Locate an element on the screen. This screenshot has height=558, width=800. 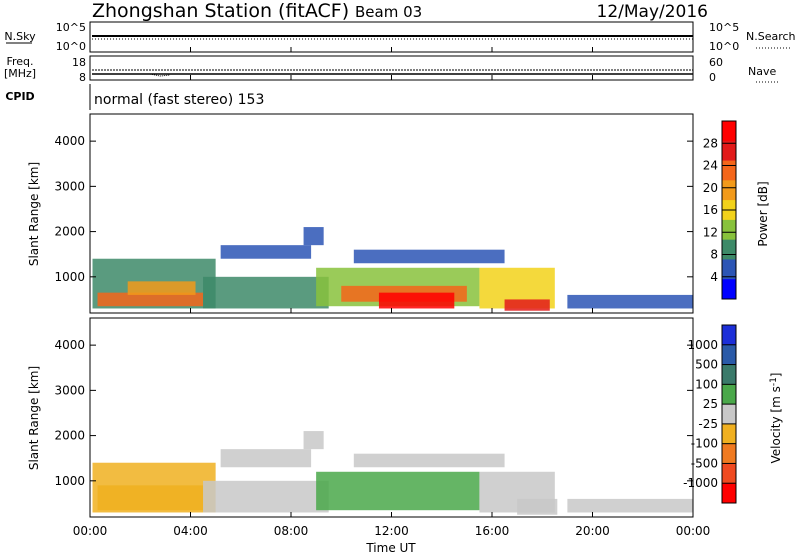
power-cells is located at coordinates (392, 269).